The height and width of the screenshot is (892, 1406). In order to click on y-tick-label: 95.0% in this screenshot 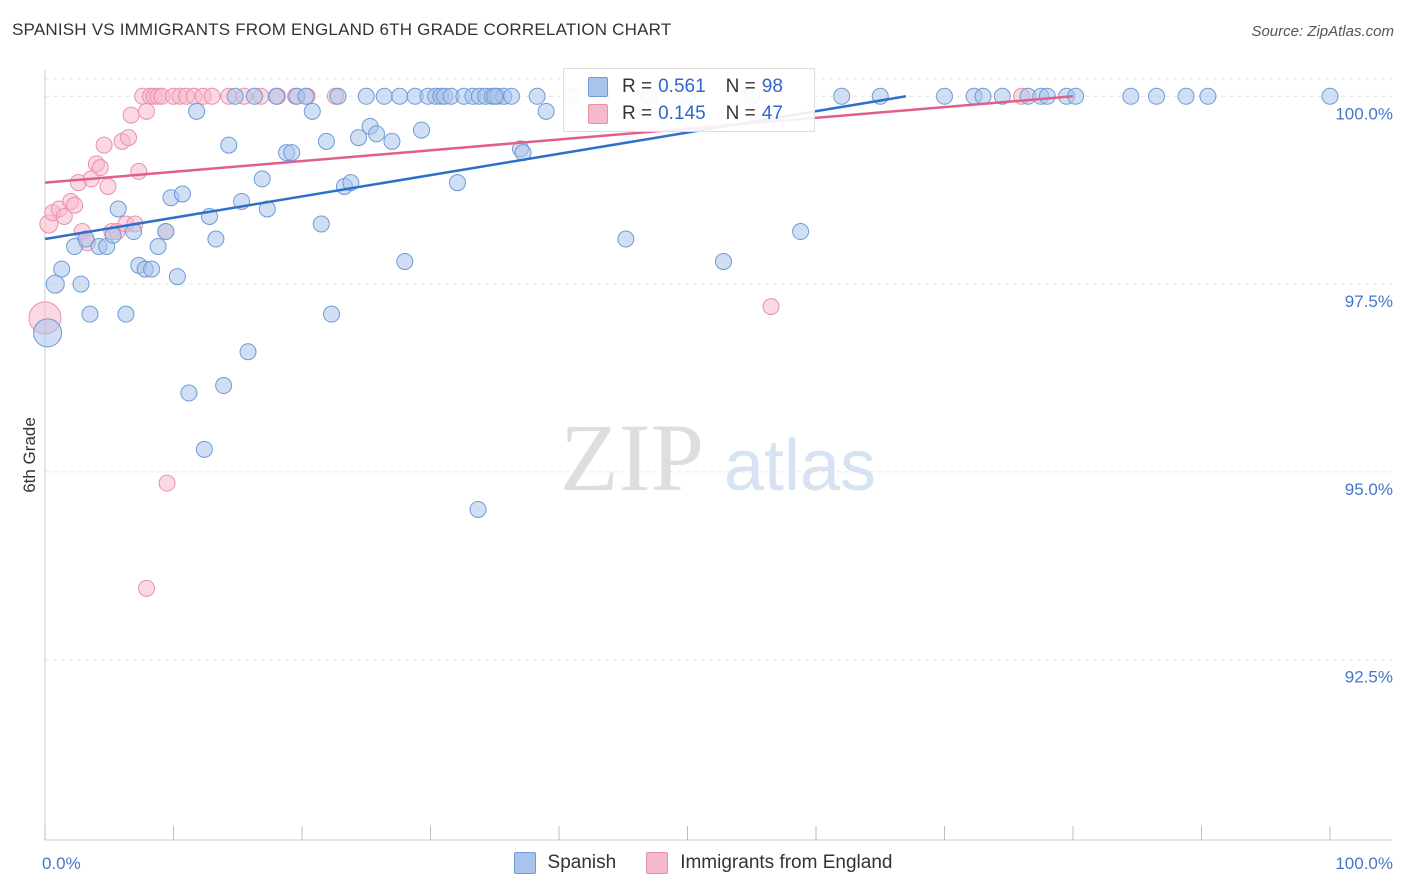, I will do `click(1369, 489)`.